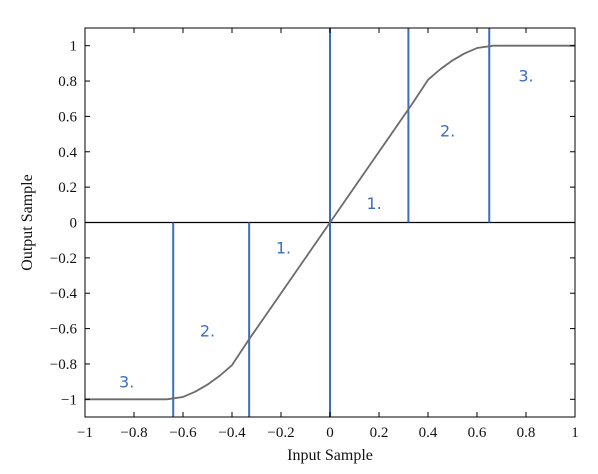 The image size is (598, 474). I want to click on x-tick-label: −1, so click(85, 433).